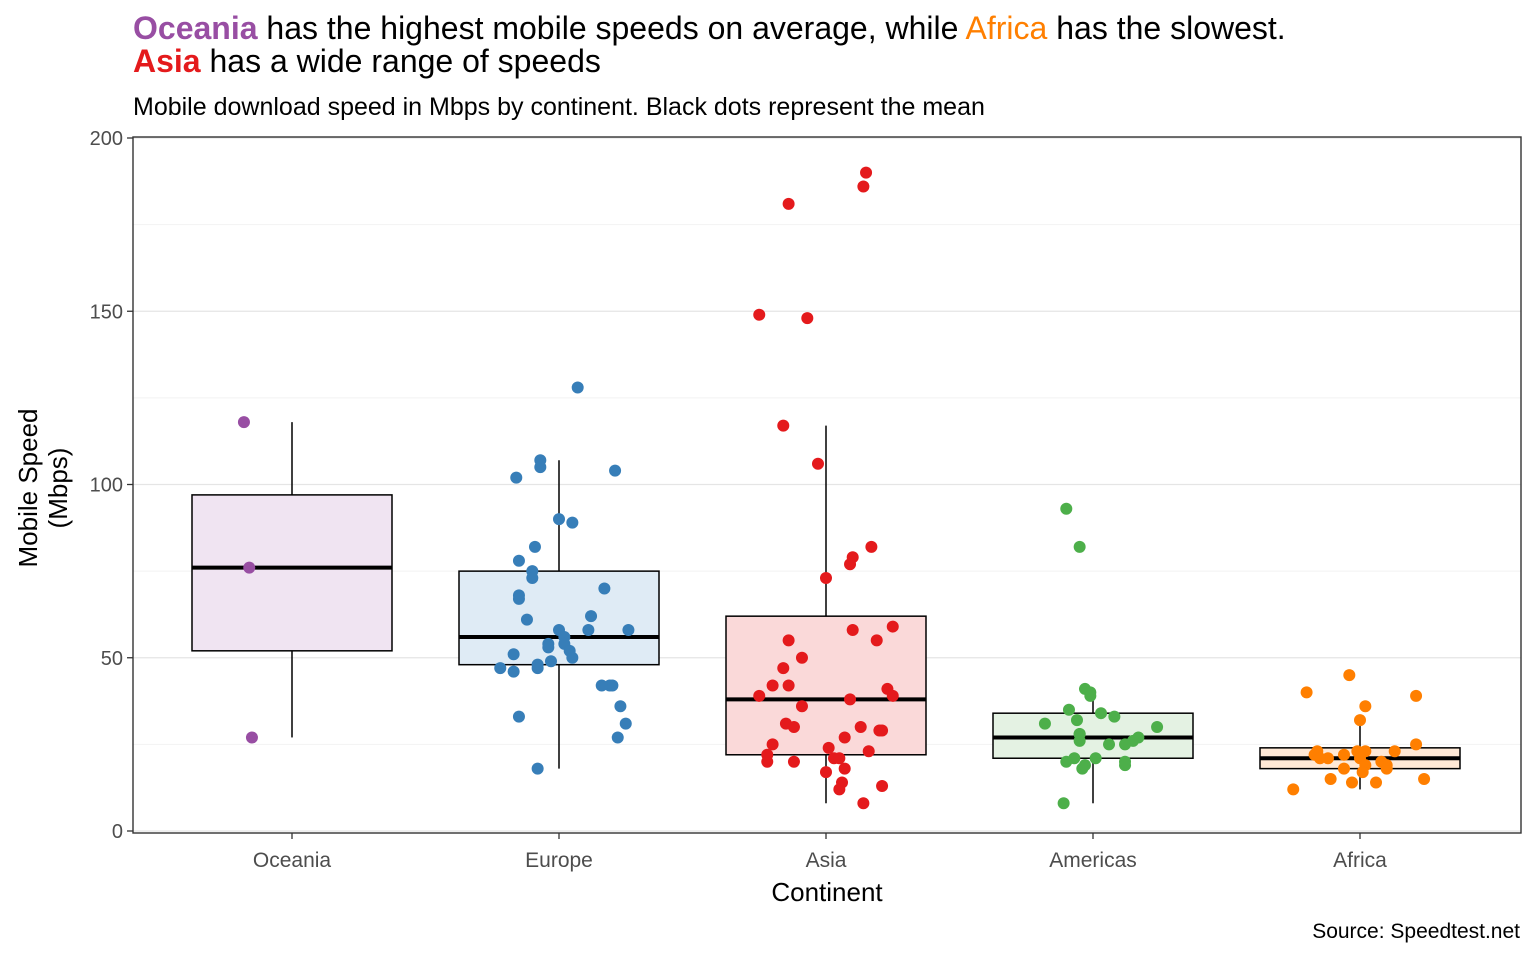 This screenshot has width=1536, height=960. What do you see at coordinates (400, 61) in the screenshot?
I see `title-text-3: has a wide range of speeds` at bounding box center [400, 61].